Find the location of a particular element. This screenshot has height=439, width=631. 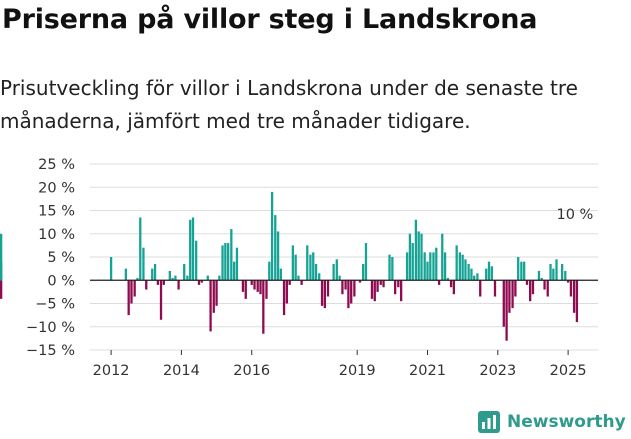

brand-logo: Newsworthy is located at coordinates (551, 422).